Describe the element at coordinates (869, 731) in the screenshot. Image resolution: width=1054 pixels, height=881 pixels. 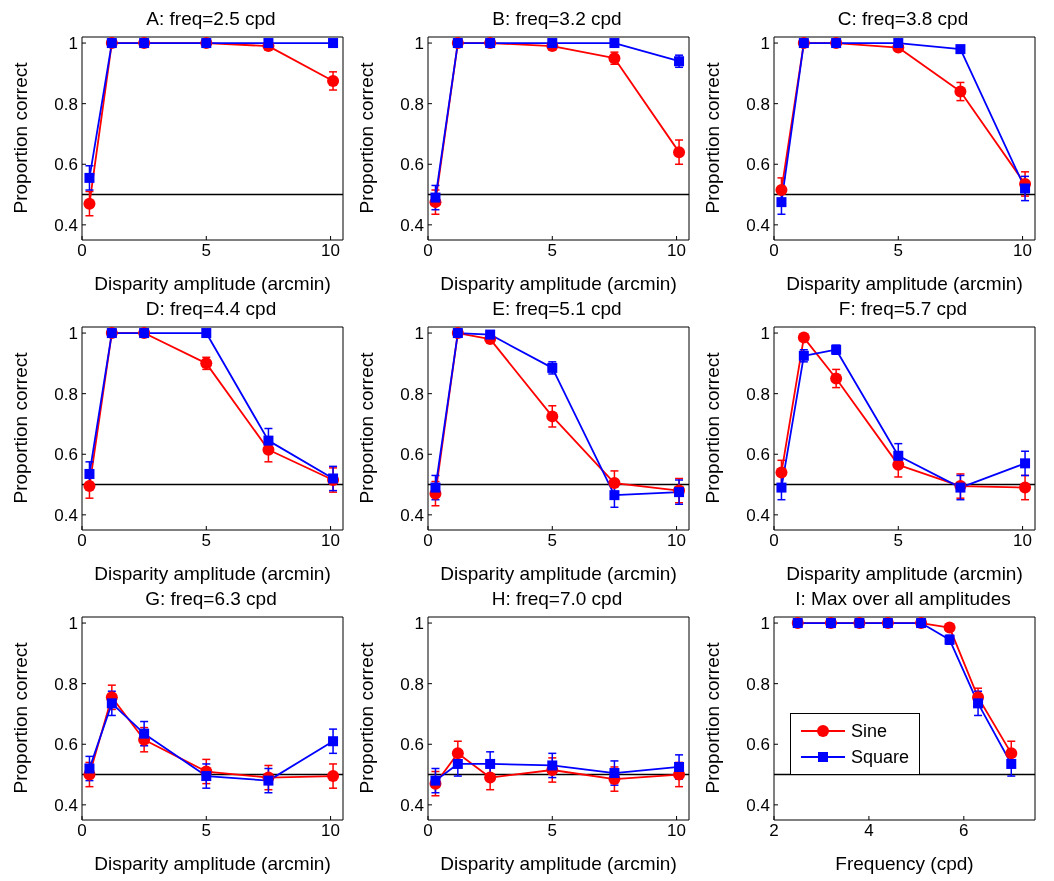
I see `legend-label: Sine` at that location.